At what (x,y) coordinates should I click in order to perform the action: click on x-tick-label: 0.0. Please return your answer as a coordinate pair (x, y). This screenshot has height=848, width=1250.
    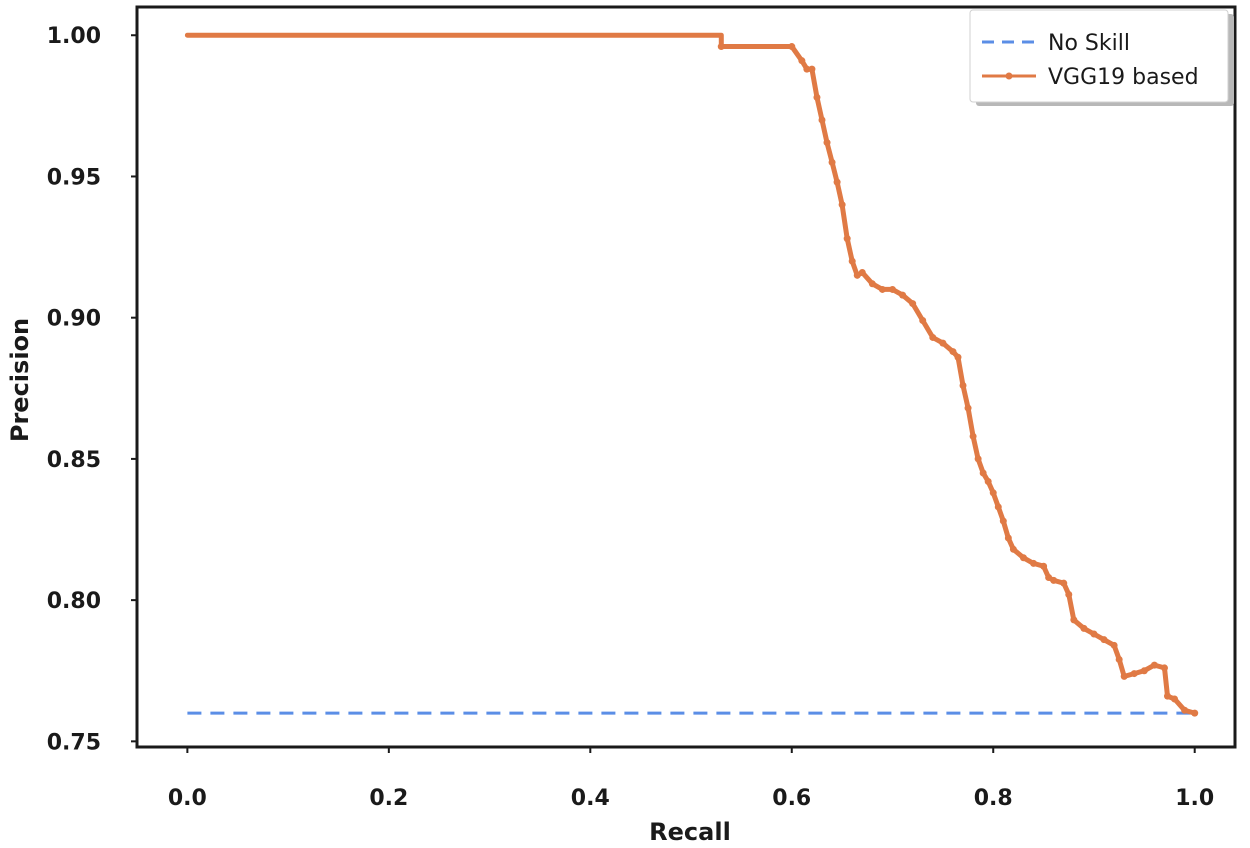
    Looking at the image, I should click on (187, 798).